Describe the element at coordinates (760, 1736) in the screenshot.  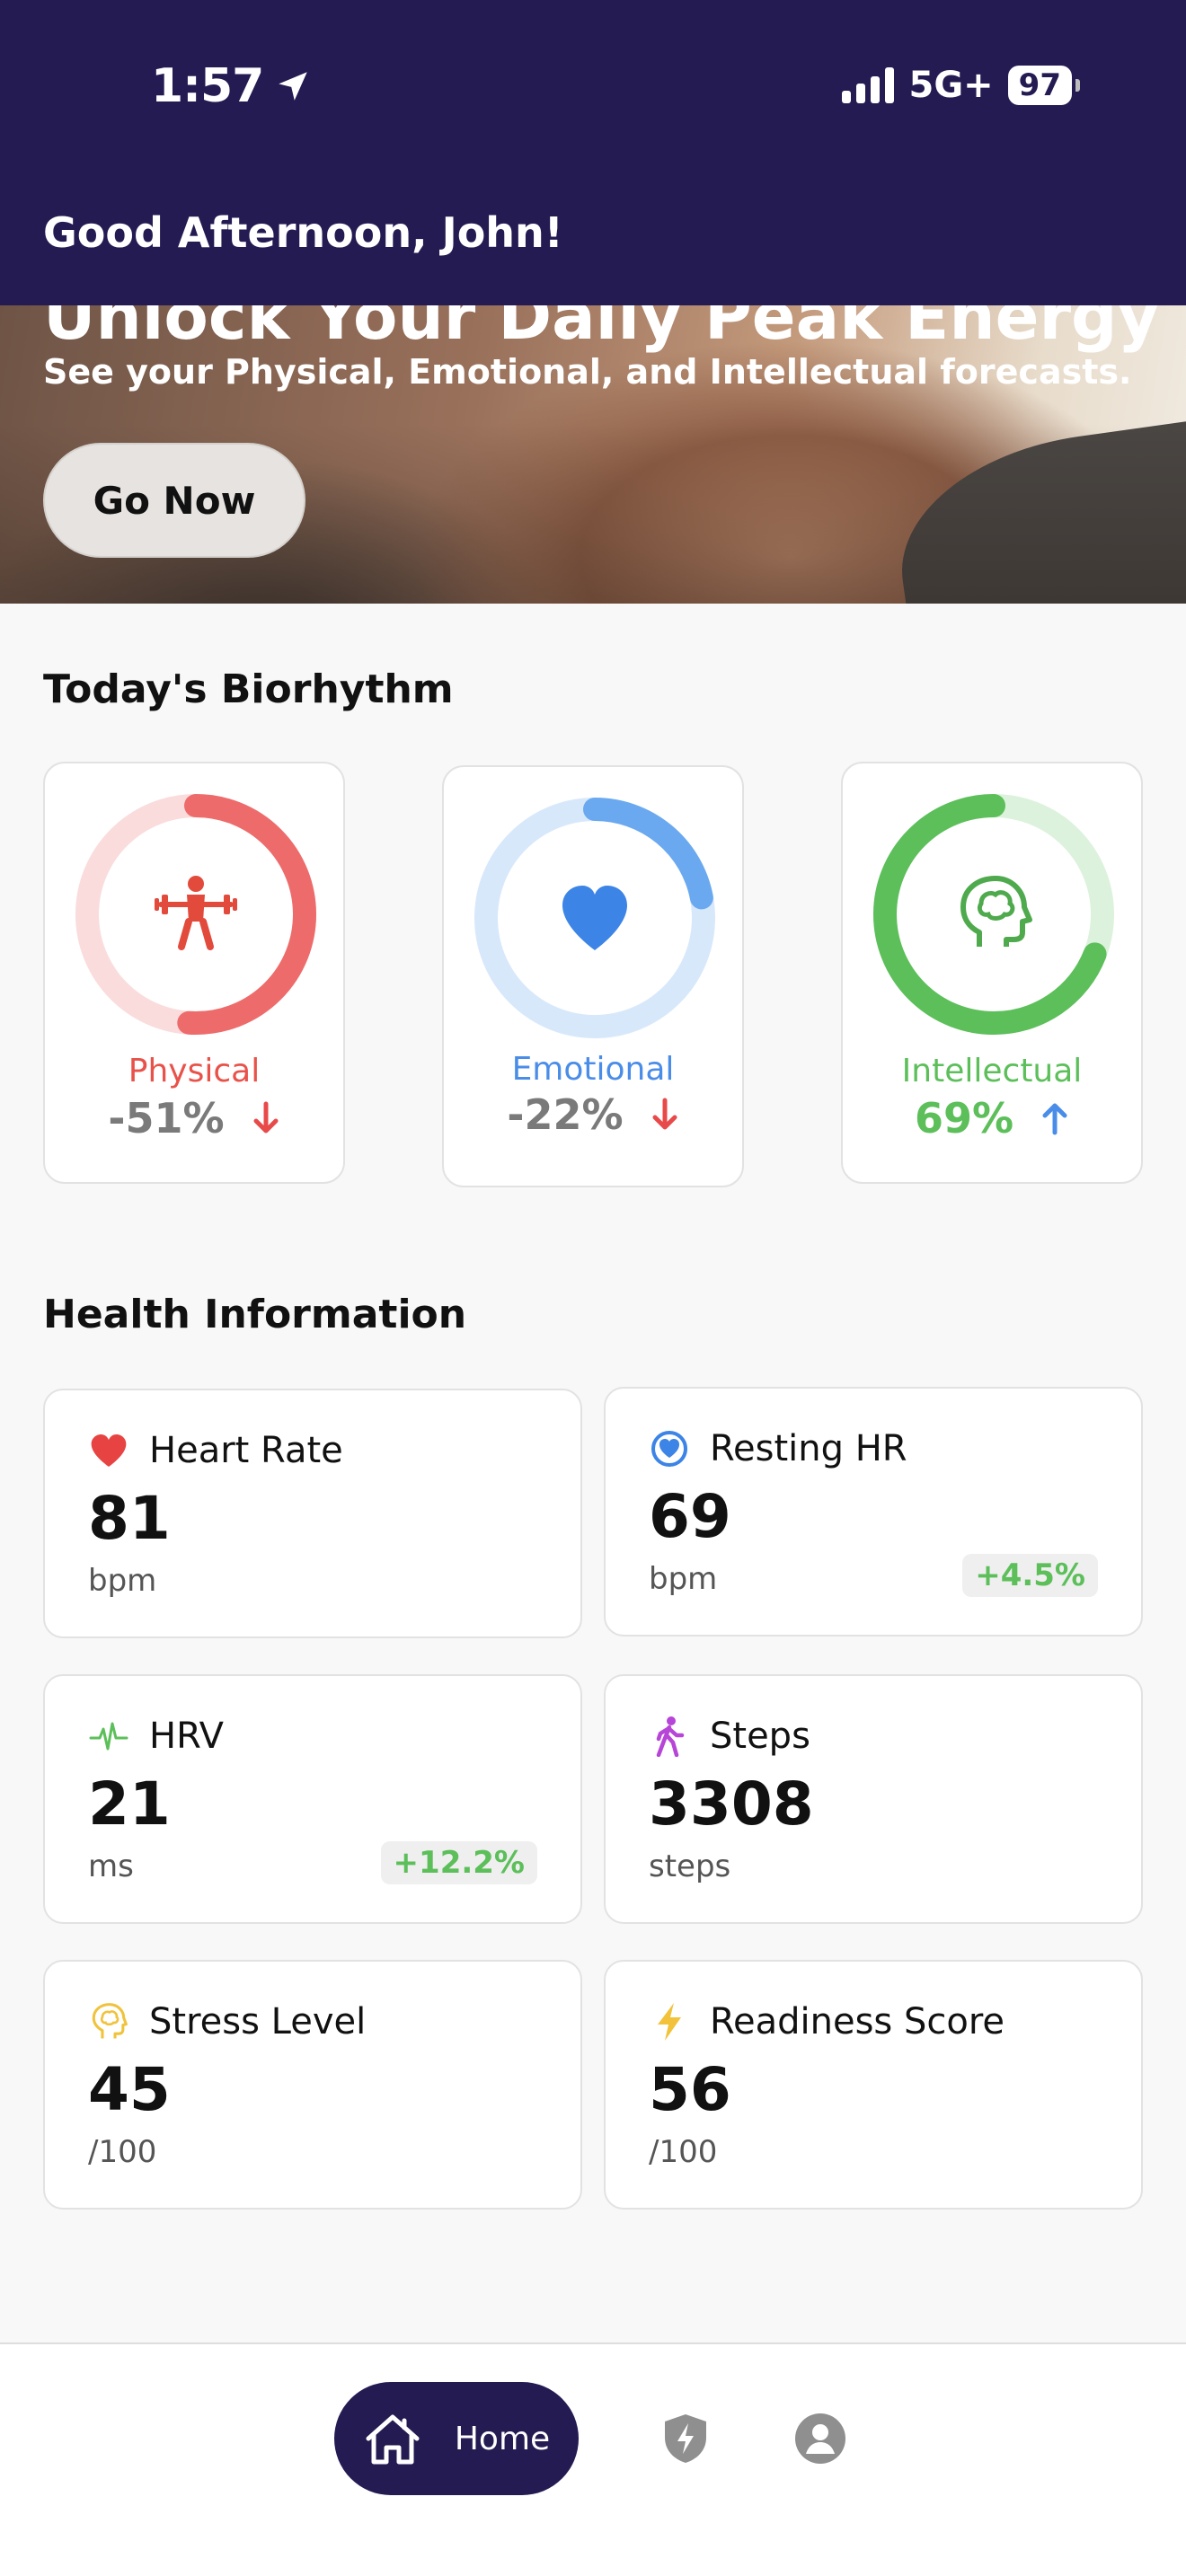
I see `steps-title: Steps` at that location.